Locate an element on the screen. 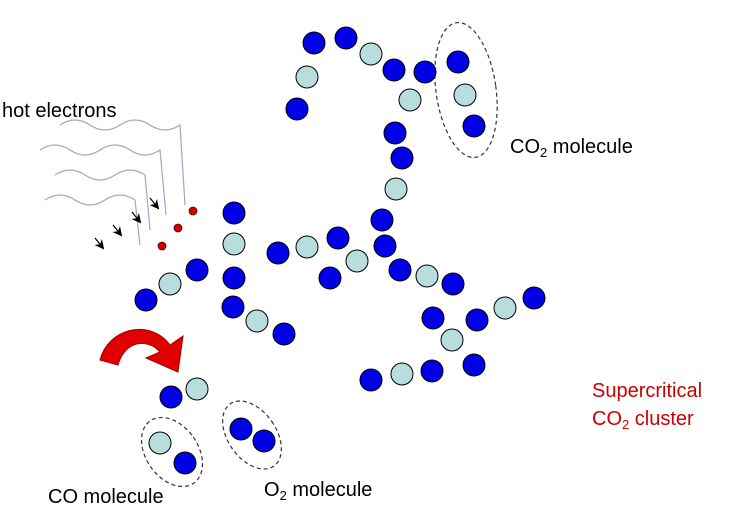 The width and height of the screenshot is (739, 520). supercritical-label-prefix: CO is located at coordinates (607, 419).